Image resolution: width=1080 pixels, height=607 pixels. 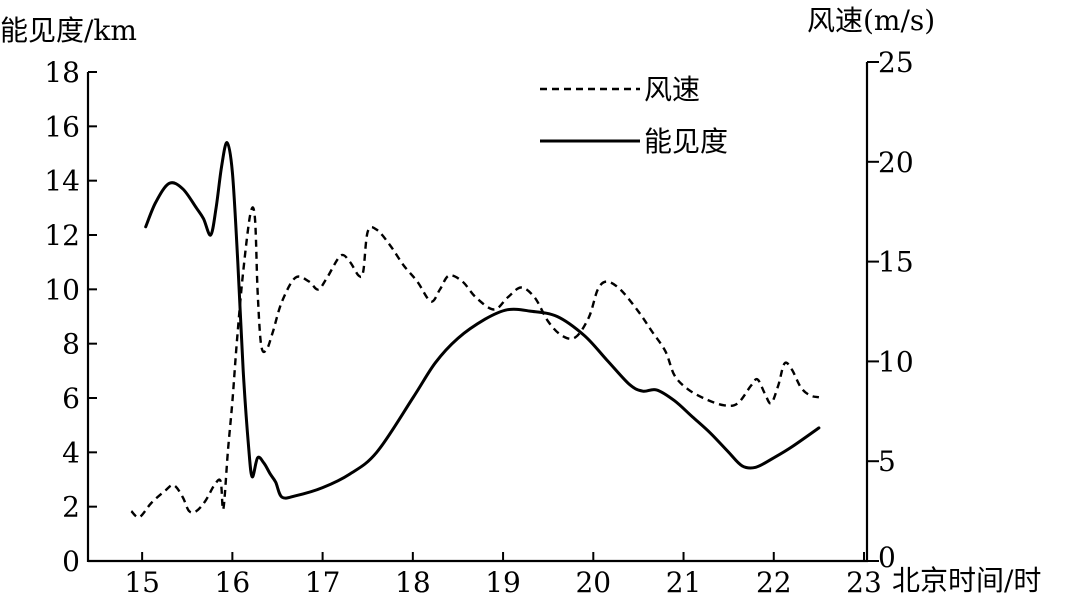 What do you see at coordinates (323, 582) in the screenshot?
I see `x-tick-label: 17` at bounding box center [323, 582].